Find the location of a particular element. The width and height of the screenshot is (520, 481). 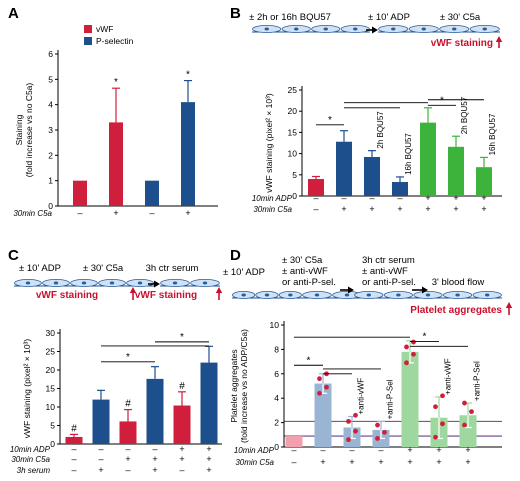

step-label: or anti-P-sel. is located at coordinates (389, 282).